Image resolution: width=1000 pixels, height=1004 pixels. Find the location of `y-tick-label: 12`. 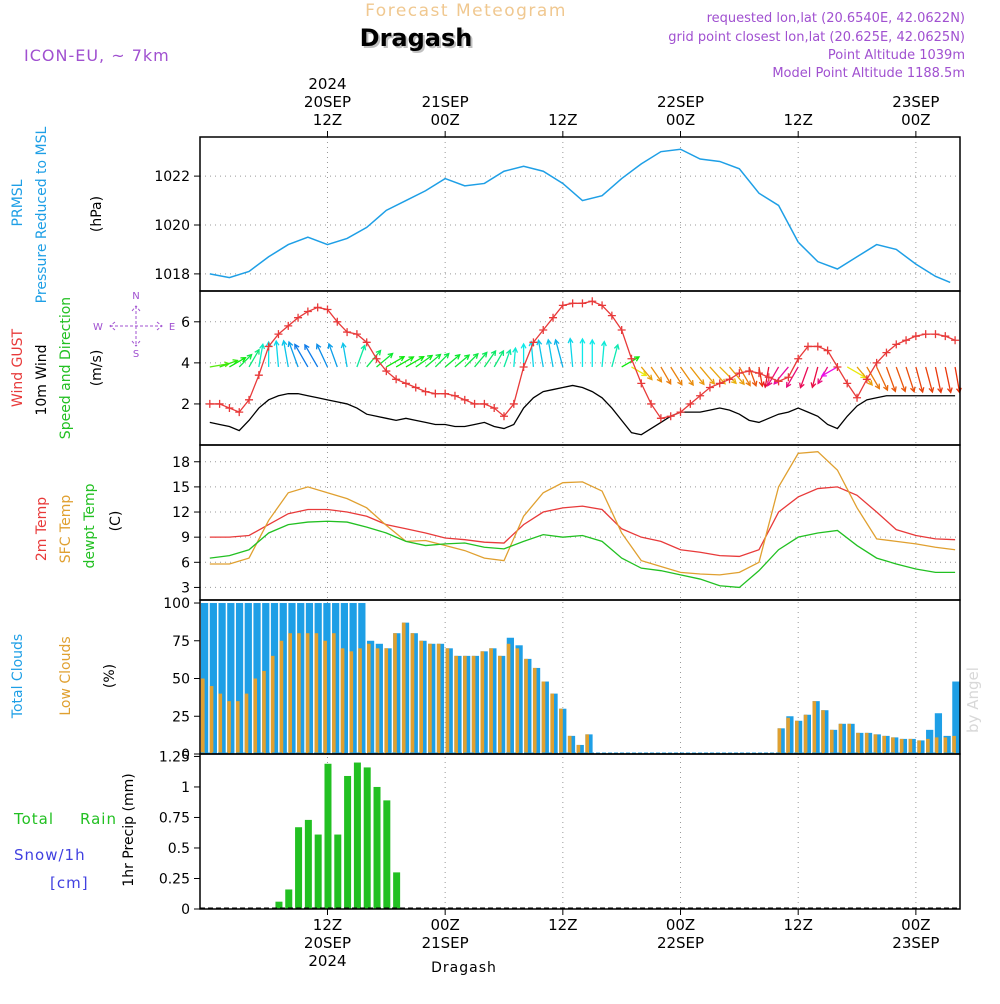

y-tick-label: 12 is located at coordinates (181, 513).